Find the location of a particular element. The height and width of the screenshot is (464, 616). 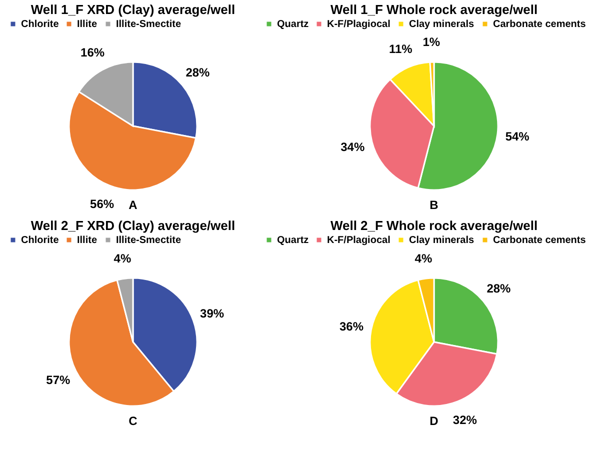

chart-title: Well 1_F XRD (Clay) average/well is located at coordinates (133, 9).